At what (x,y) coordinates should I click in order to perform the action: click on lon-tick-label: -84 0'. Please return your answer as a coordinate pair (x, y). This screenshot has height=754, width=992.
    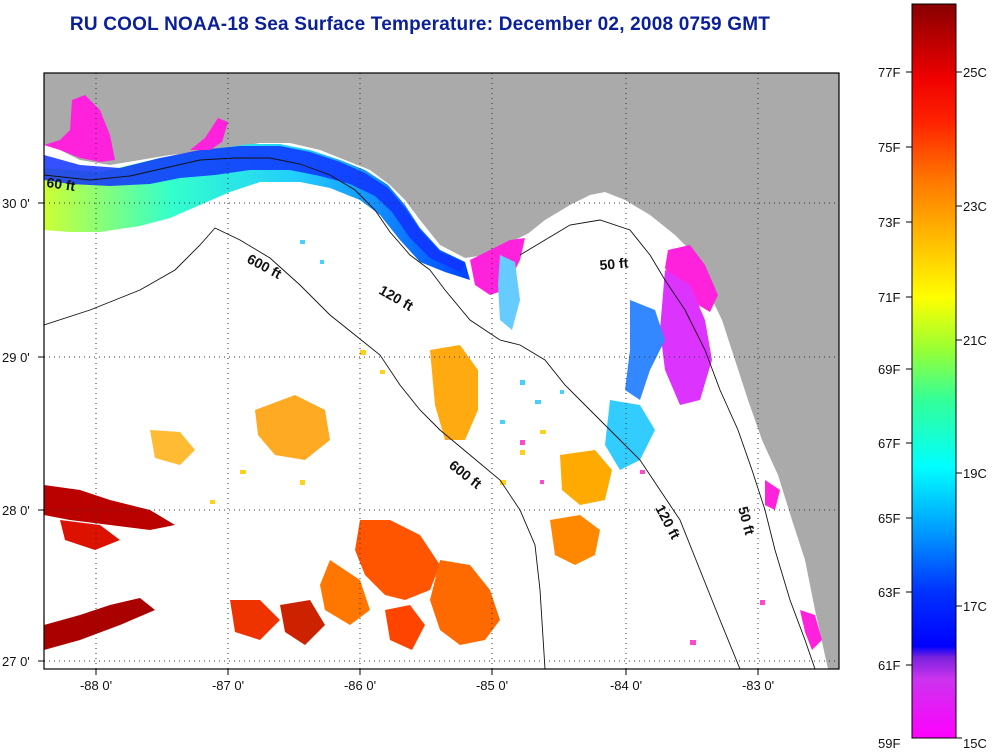
    Looking at the image, I should click on (626, 685).